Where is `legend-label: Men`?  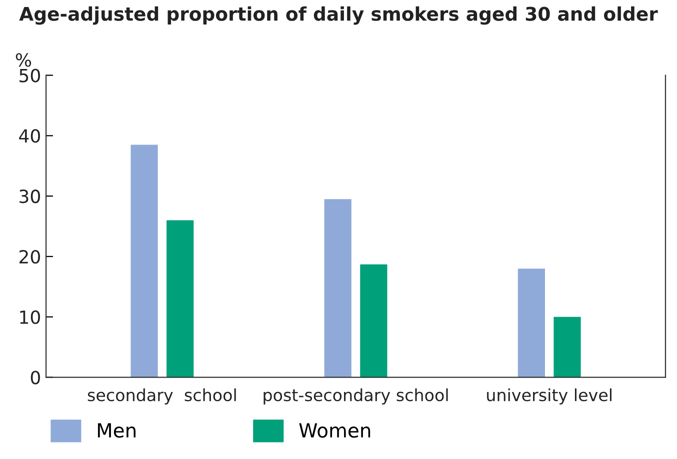 legend-label: Men is located at coordinates (117, 430).